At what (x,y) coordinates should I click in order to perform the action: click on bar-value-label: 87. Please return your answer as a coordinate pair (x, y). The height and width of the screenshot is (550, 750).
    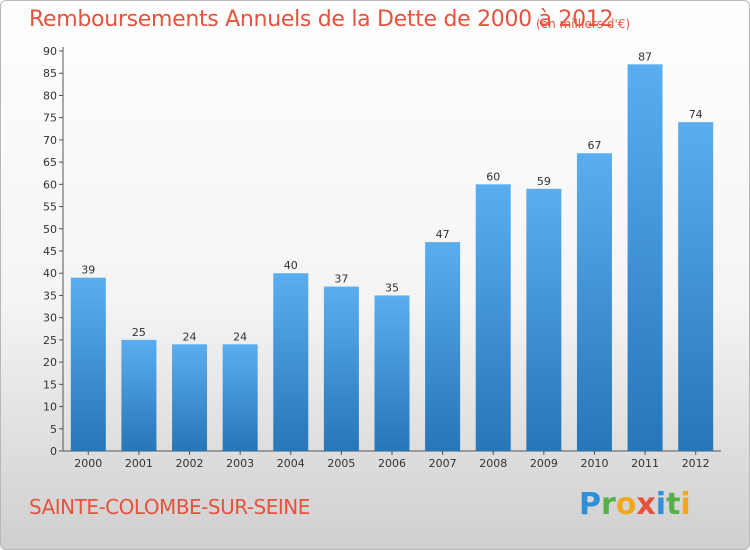
    Looking at the image, I should click on (645, 56).